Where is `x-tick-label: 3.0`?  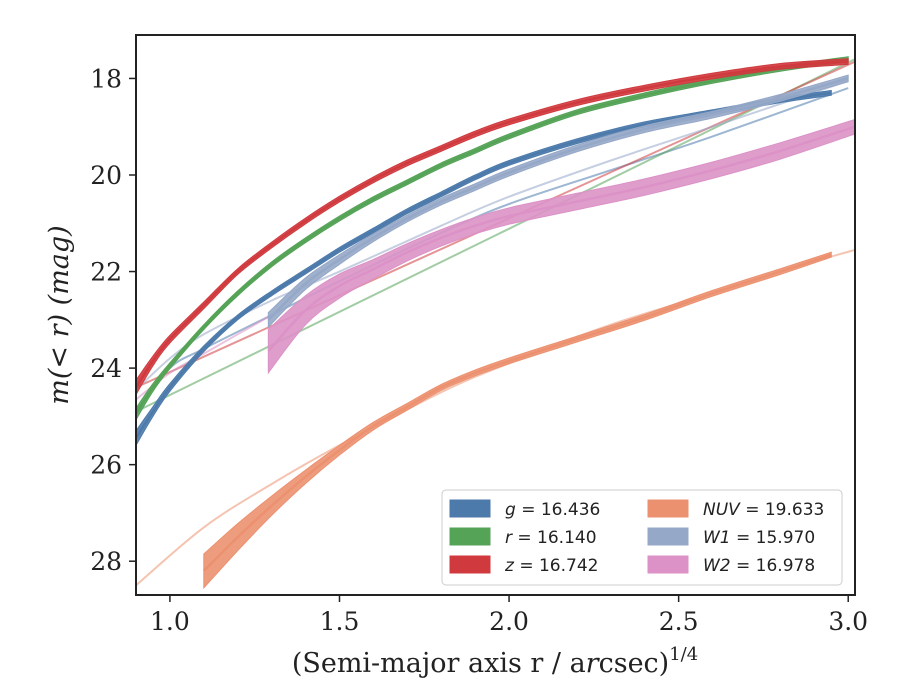
x-tick-label: 3.0 is located at coordinates (848, 621).